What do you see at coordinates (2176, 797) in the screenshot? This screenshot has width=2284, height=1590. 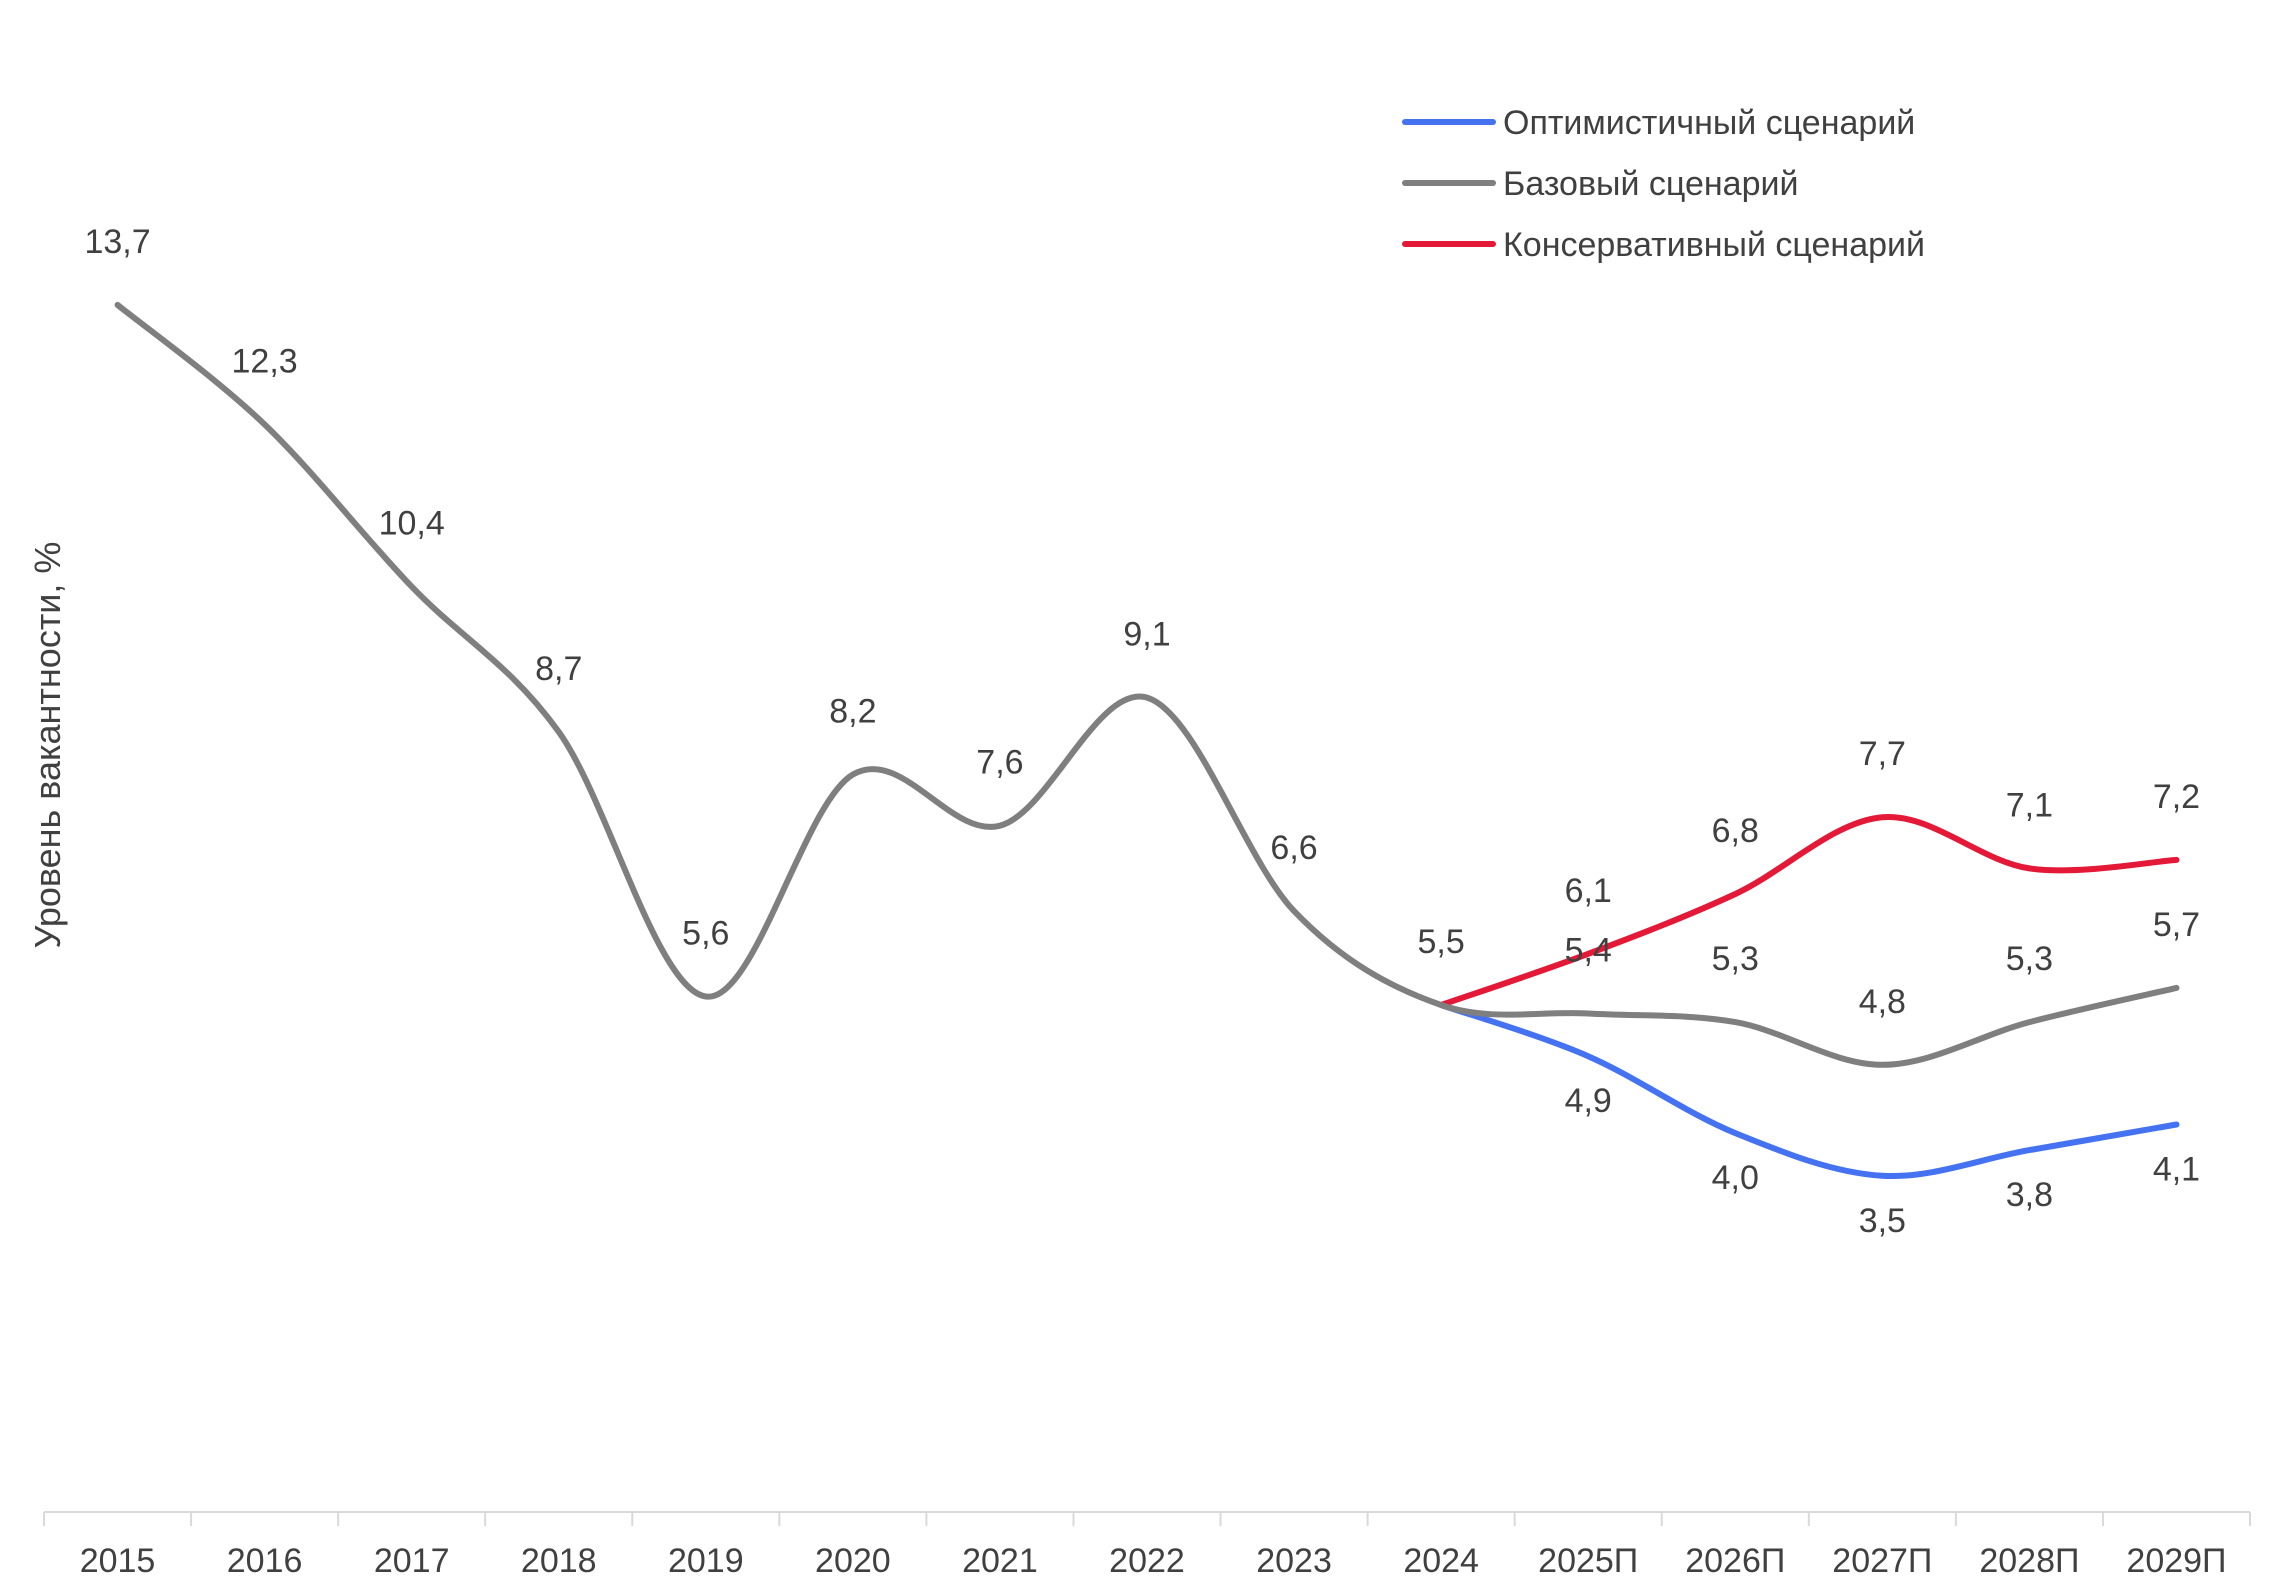 I see `data-label: 7,2` at bounding box center [2176, 797].